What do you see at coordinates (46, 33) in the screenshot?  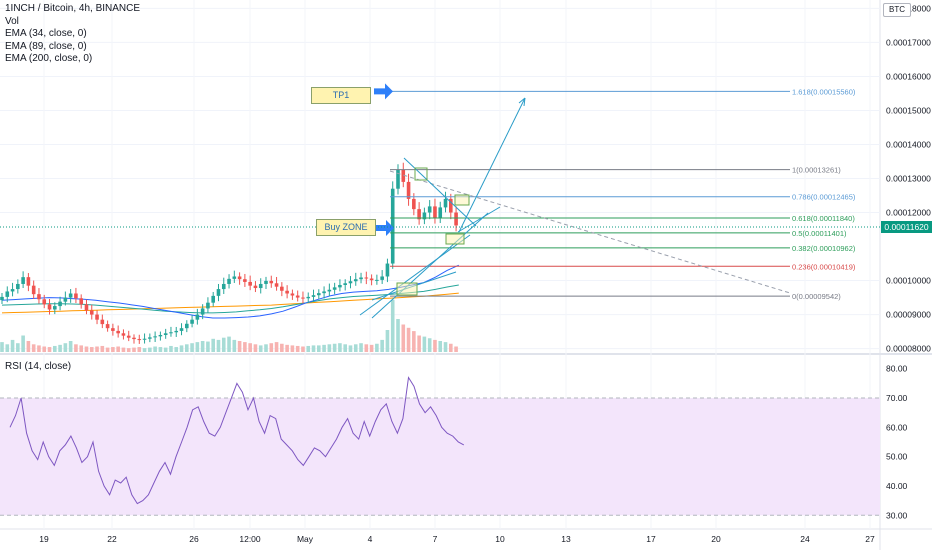 I see `ema34-legend: EMA (34, close, 0)` at bounding box center [46, 33].